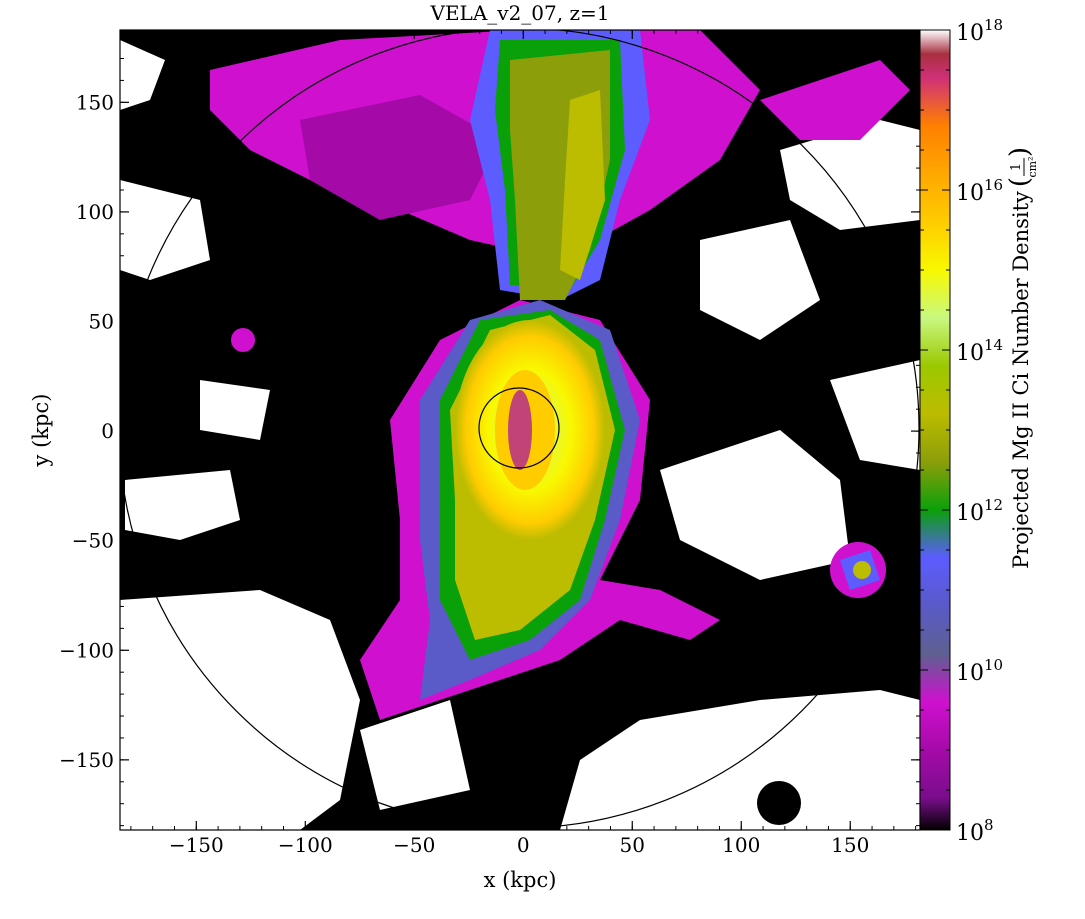 Image resolution: width=1085 pixels, height=919 pixels. What do you see at coordinates (935, 430) in the screenshot?
I see `colorbar` at bounding box center [935, 430].